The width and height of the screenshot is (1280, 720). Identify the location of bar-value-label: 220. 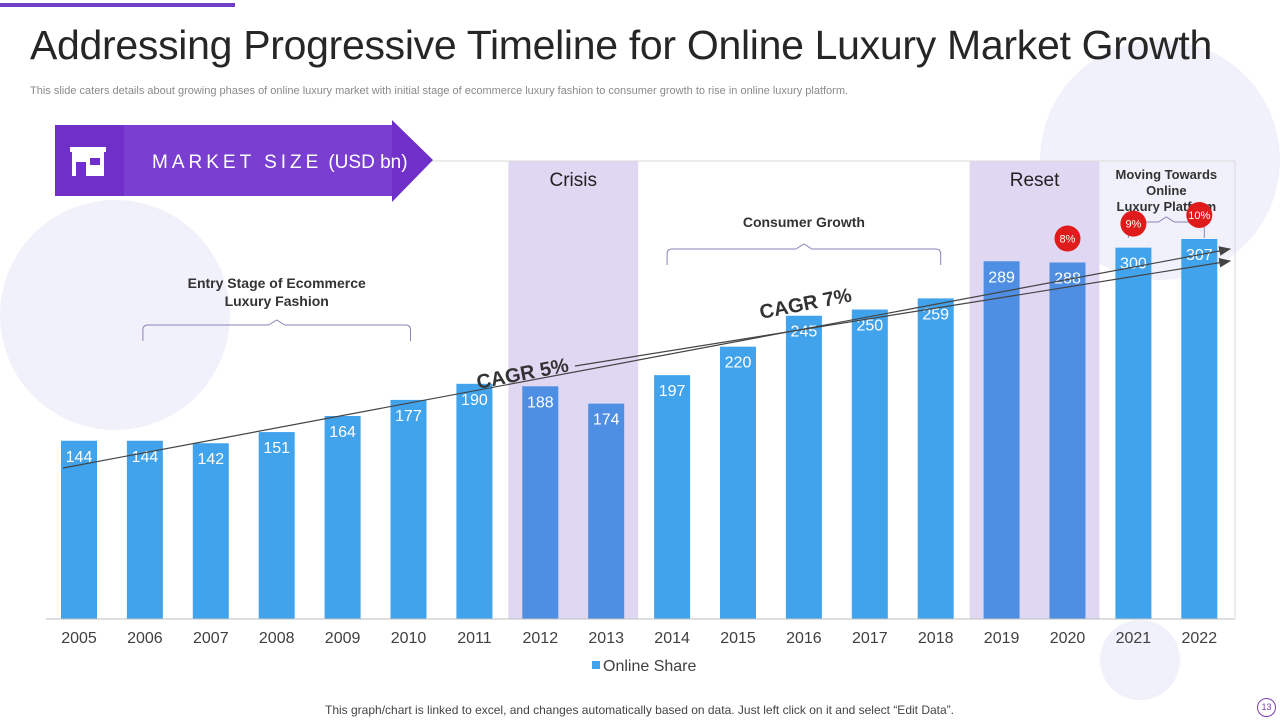
(738, 363).